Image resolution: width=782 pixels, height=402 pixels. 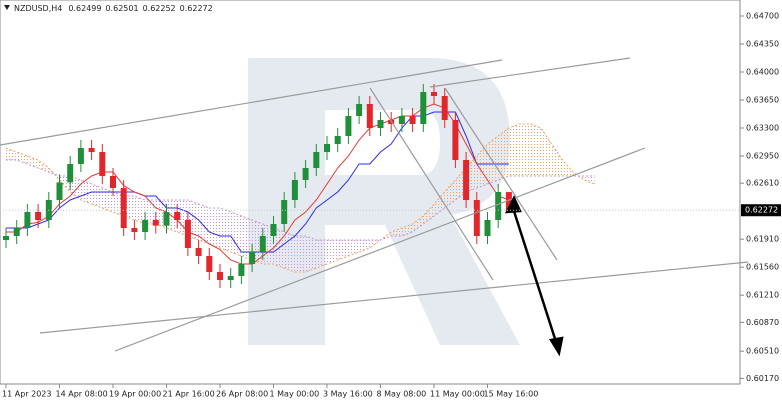 I want to click on chart-header: NZDUSD,H4 0.62499 0.62501 0.62252 0.62272, so click(x=113, y=8).